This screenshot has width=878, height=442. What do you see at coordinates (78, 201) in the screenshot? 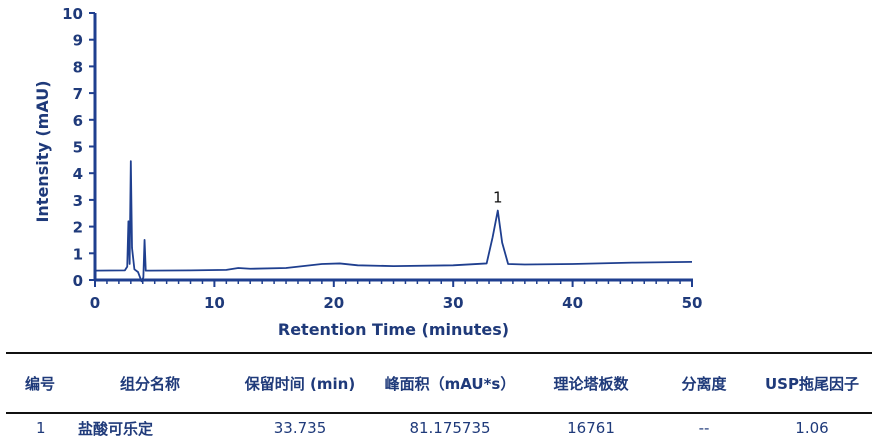
I see `y-tick-label: 3` at bounding box center [78, 201].